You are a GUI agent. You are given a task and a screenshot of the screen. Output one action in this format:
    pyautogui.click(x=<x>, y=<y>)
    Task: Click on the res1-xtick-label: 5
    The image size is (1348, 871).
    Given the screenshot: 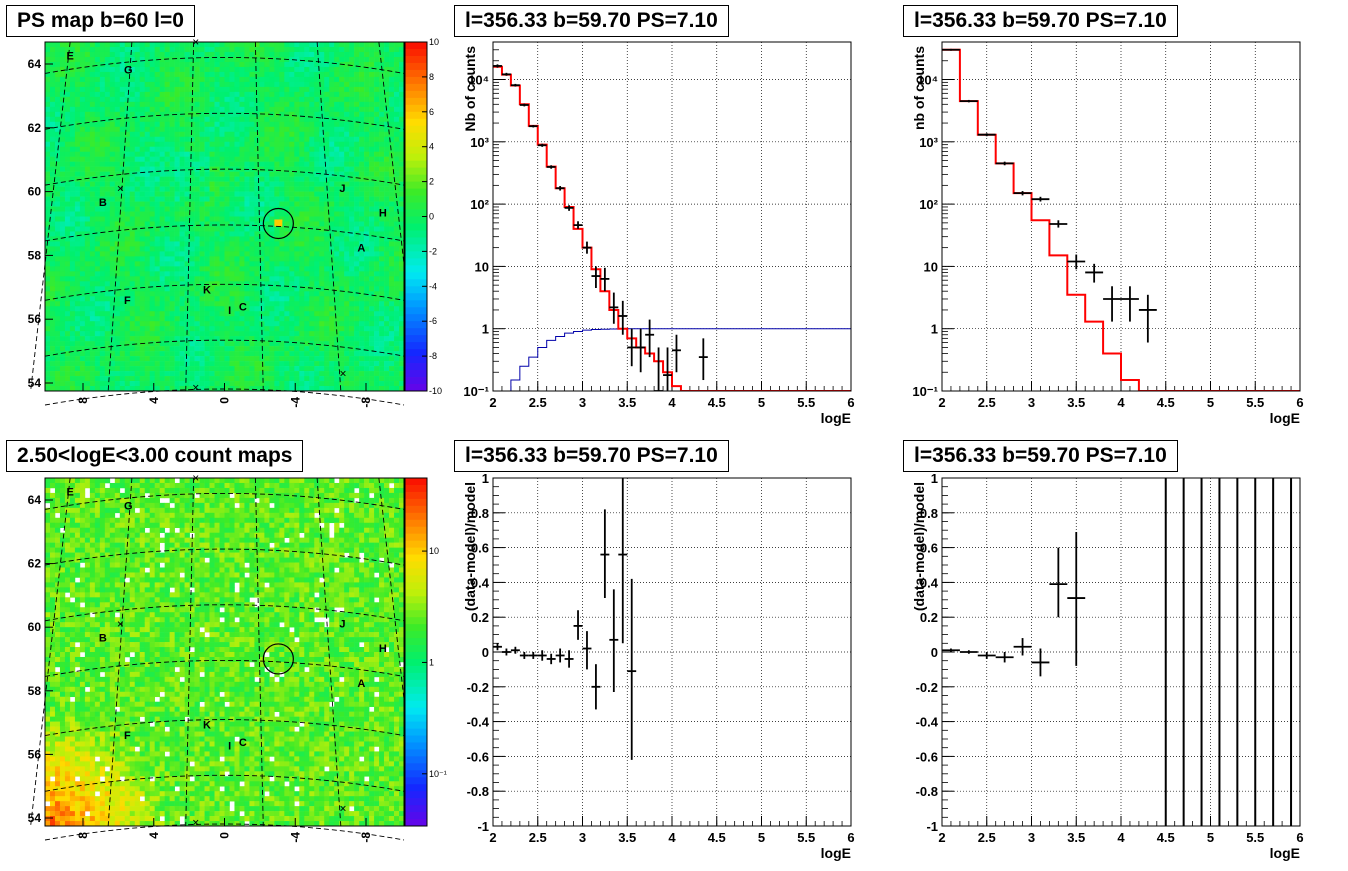 What is the action you would take?
    pyautogui.click(x=761, y=837)
    